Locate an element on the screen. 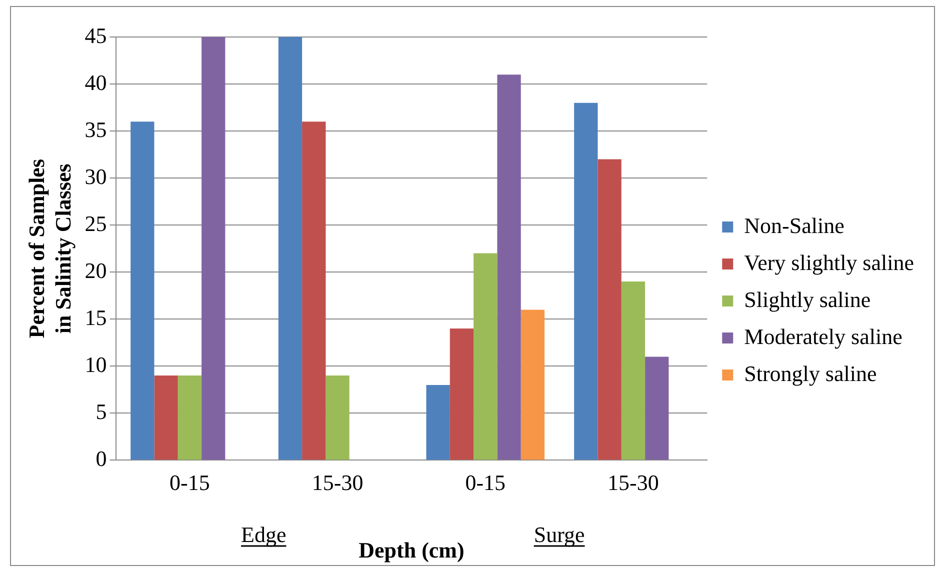  y-tick-label: 10 is located at coordinates (95, 364).